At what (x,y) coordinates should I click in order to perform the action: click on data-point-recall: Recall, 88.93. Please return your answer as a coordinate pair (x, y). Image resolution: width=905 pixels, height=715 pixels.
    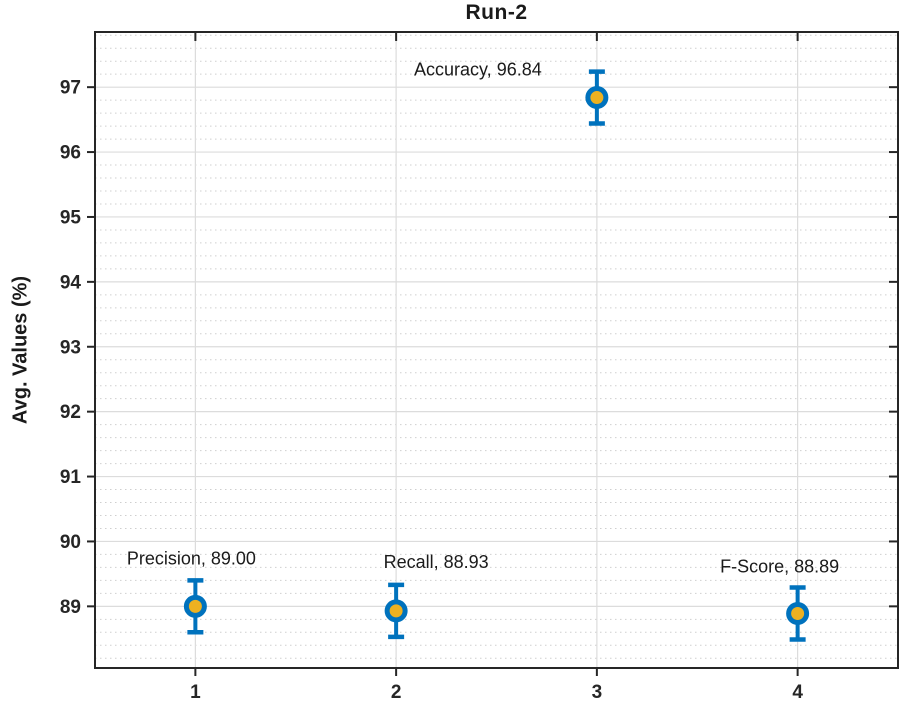
    Looking at the image, I should click on (436, 596).